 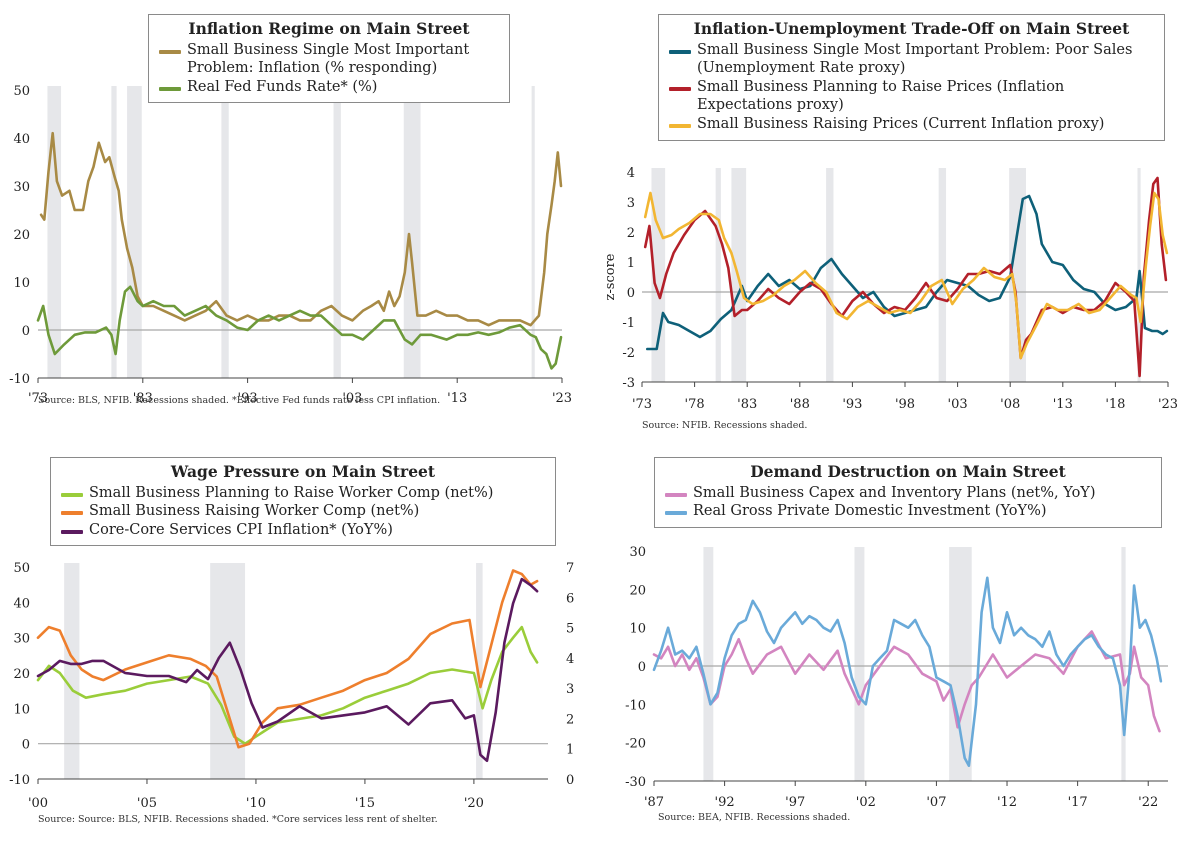 What do you see at coordinates (38, 803) in the screenshot?
I see `x-tick-label: '00` at bounding box center [38, 803].